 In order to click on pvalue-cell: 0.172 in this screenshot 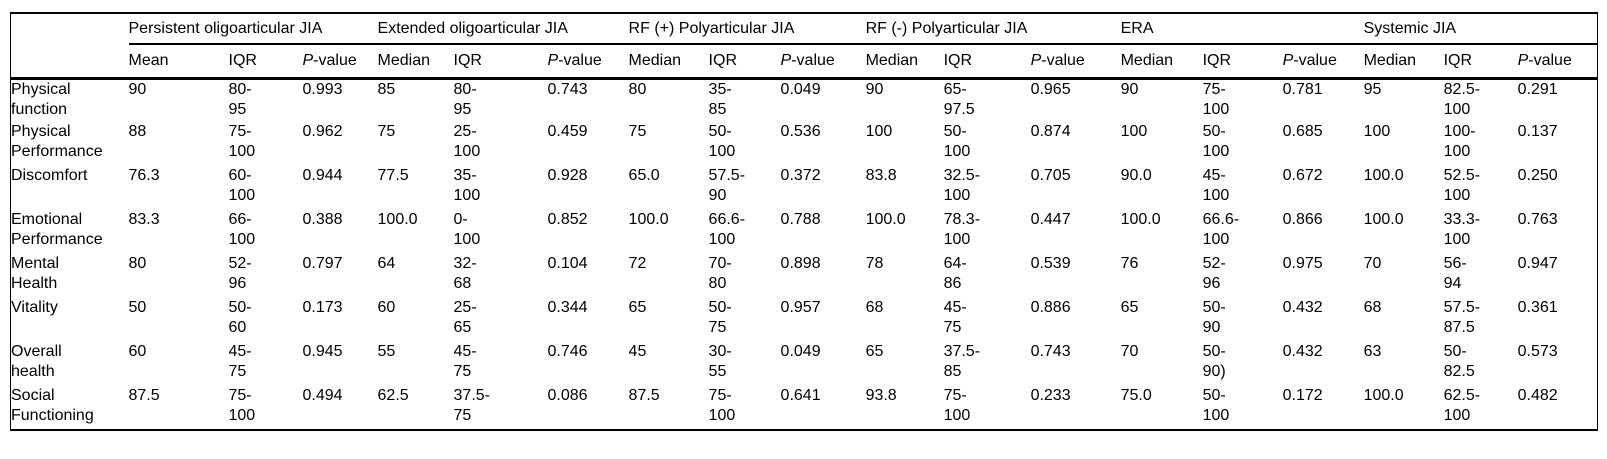, I will do `click(1302, 395)`.